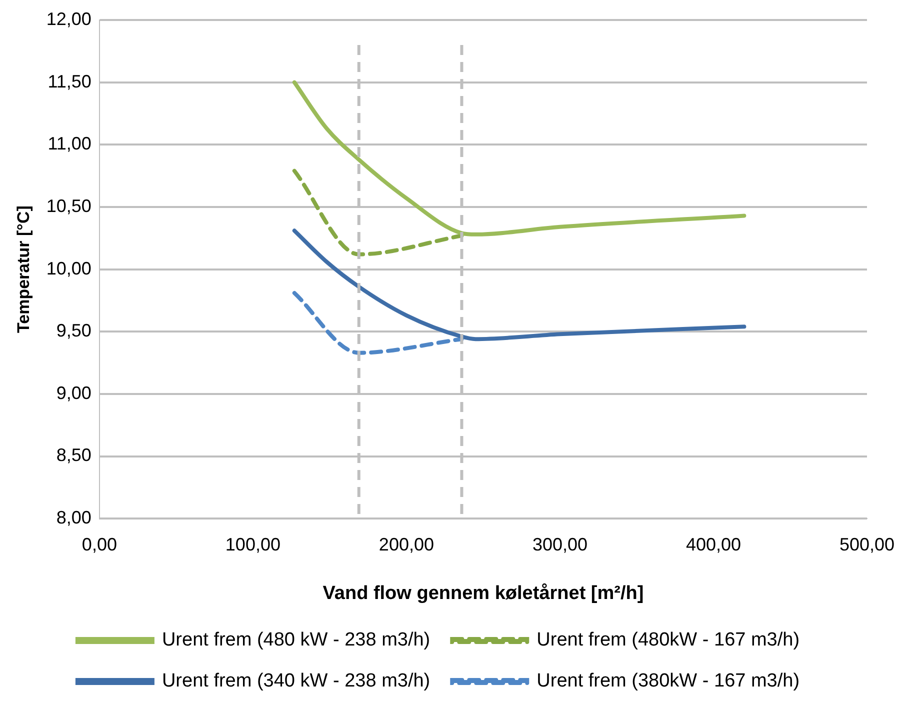 The width and height of the screenshot is (907, 711). Describe the element at coordinates (99, 544) in the screenshot. I see `x-tick-label: 0,00` at that location.